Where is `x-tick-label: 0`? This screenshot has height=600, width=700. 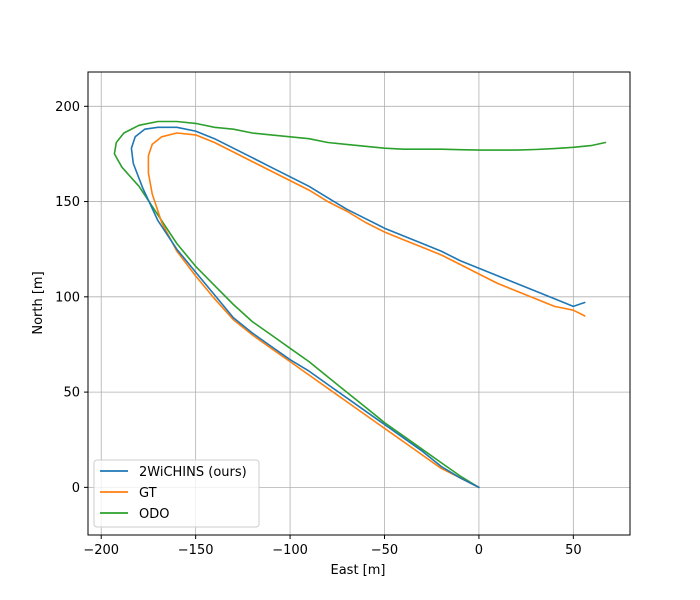
x-tick-label: 0 is located at coordinates (479, 550).